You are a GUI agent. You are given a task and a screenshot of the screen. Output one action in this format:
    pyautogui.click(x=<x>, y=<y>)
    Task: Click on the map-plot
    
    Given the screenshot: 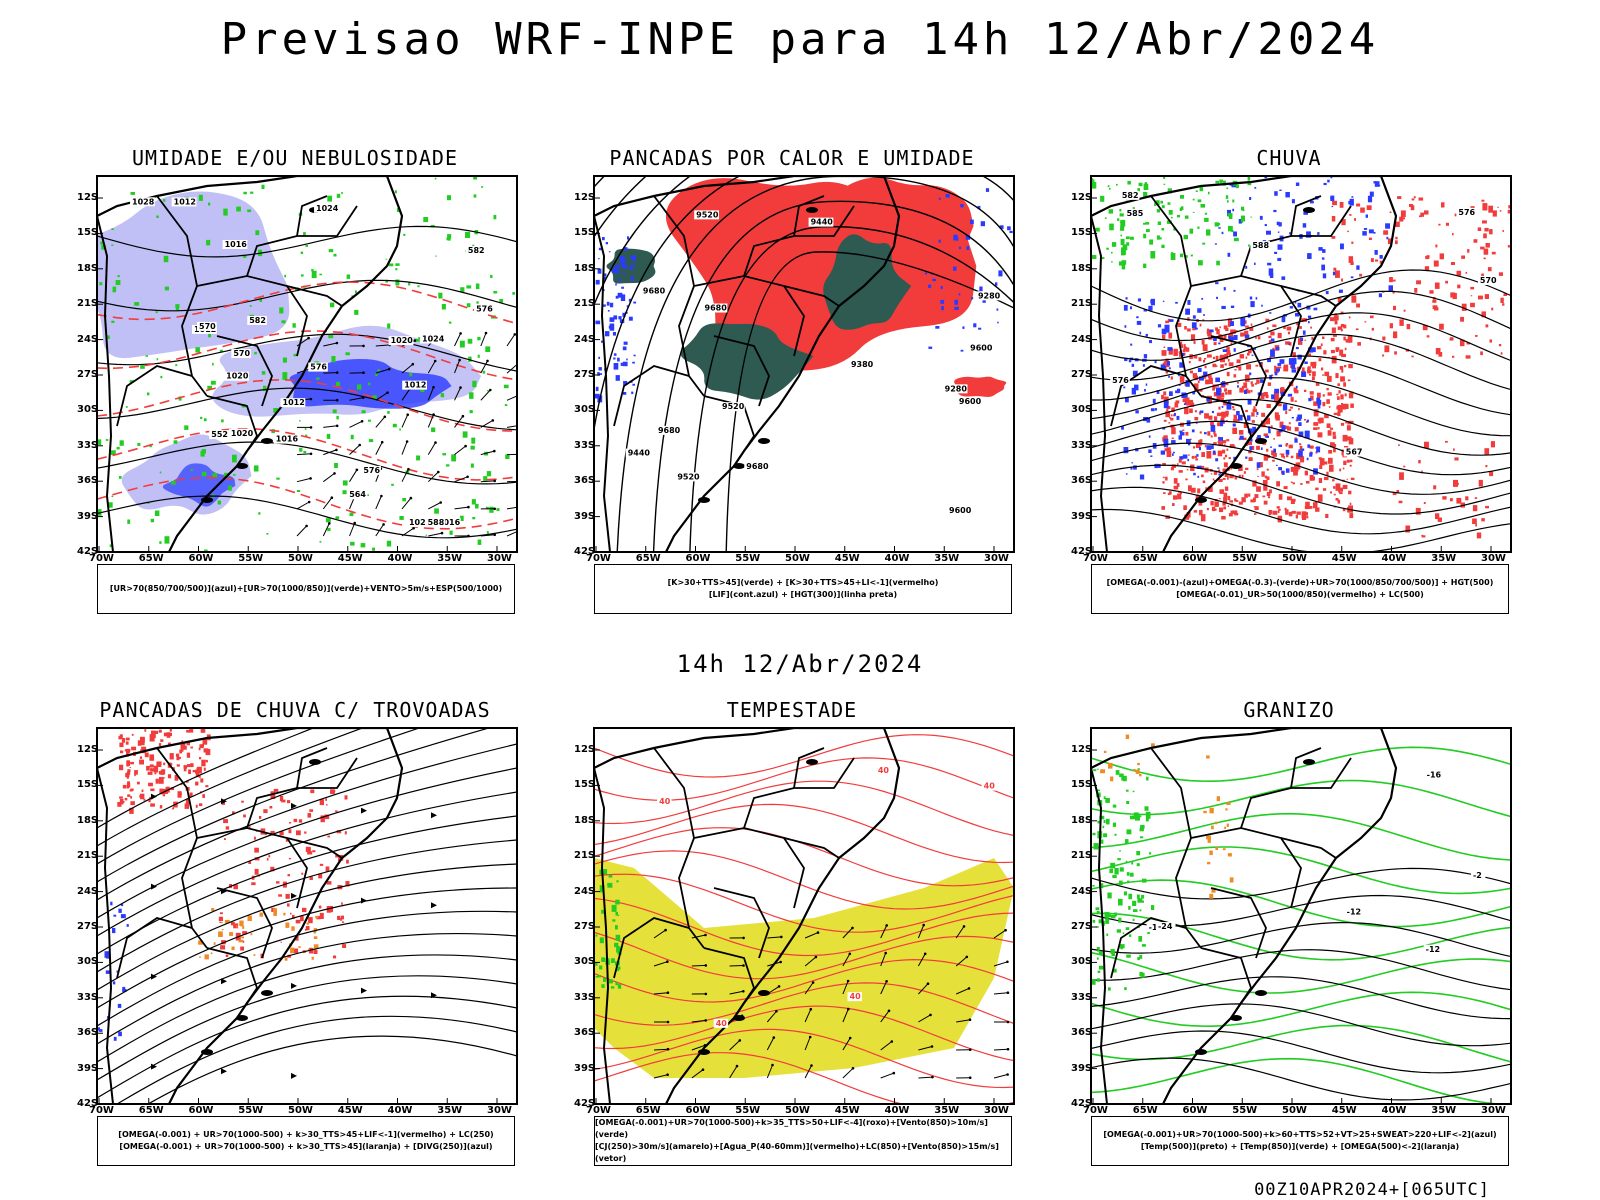 What is the action you would take?
    pyautogui.click(x=307, y=916)
    